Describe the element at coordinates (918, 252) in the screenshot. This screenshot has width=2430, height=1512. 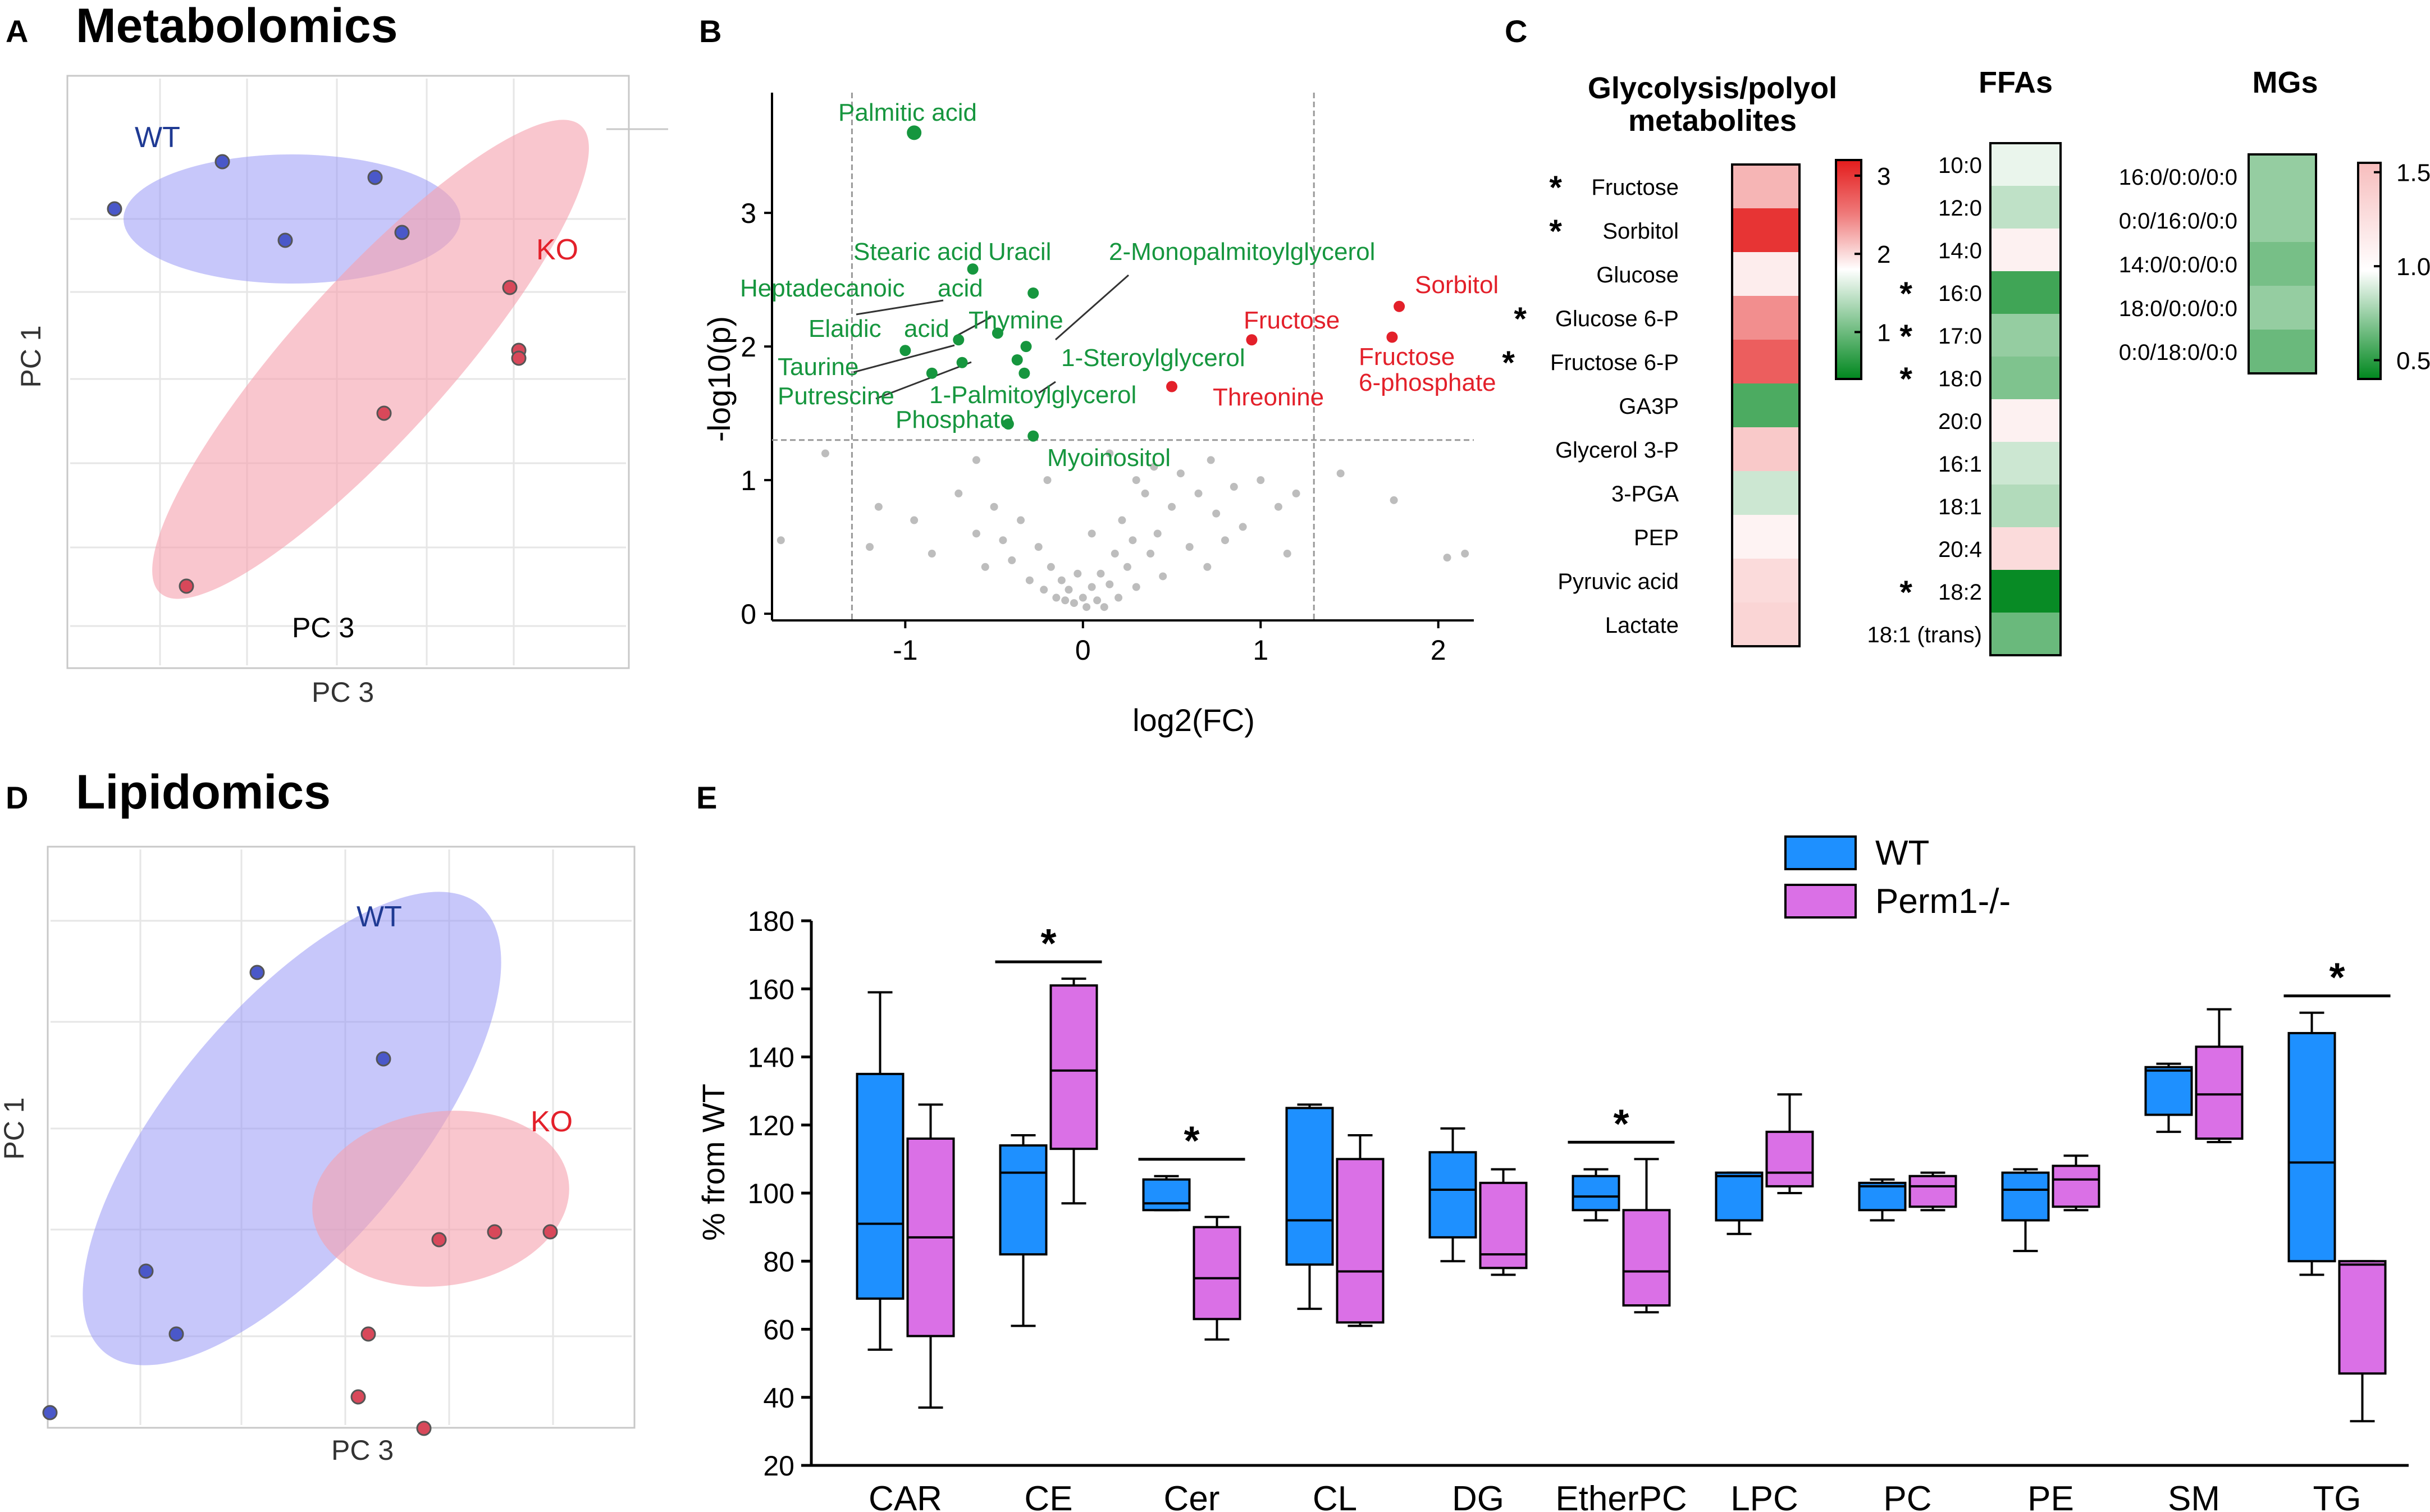
I see `point-label: Stearic acid` at that location.